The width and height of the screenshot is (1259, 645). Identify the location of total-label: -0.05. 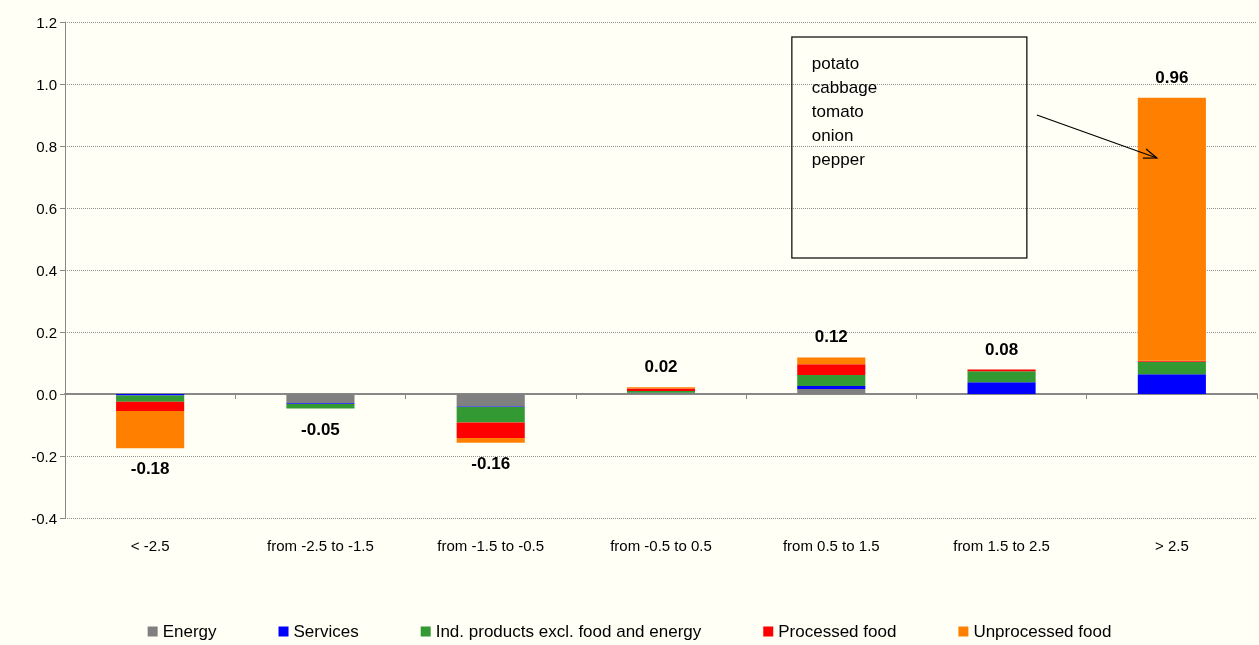
(320, 429).